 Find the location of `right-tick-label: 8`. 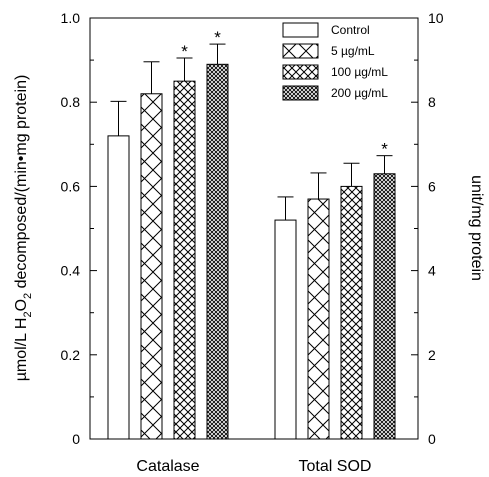

right-tick-label: 8 is located at coordinates (432, 102).